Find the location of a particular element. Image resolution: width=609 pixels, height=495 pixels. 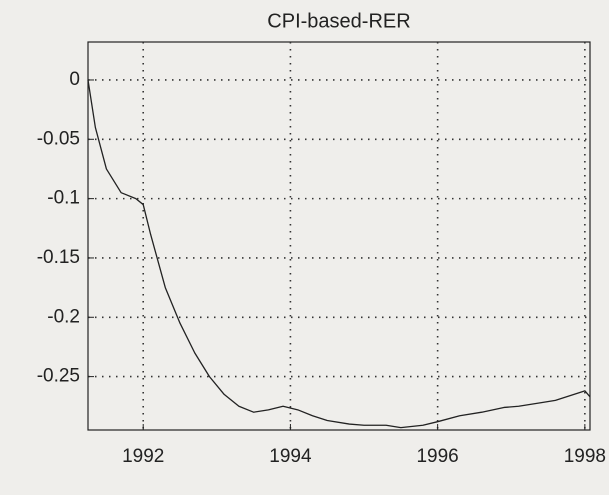

x-tick-label: 1992 is located at coordinates (143, 456).